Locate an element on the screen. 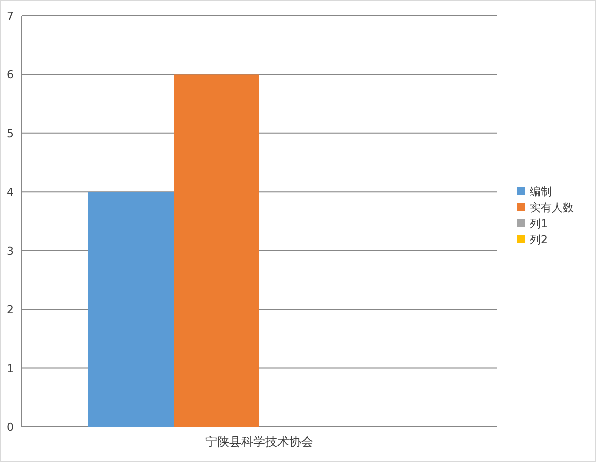 The width and height of the screenshot is (596, 462). y-tick-label: 2 is located at coordinates (10, 310).